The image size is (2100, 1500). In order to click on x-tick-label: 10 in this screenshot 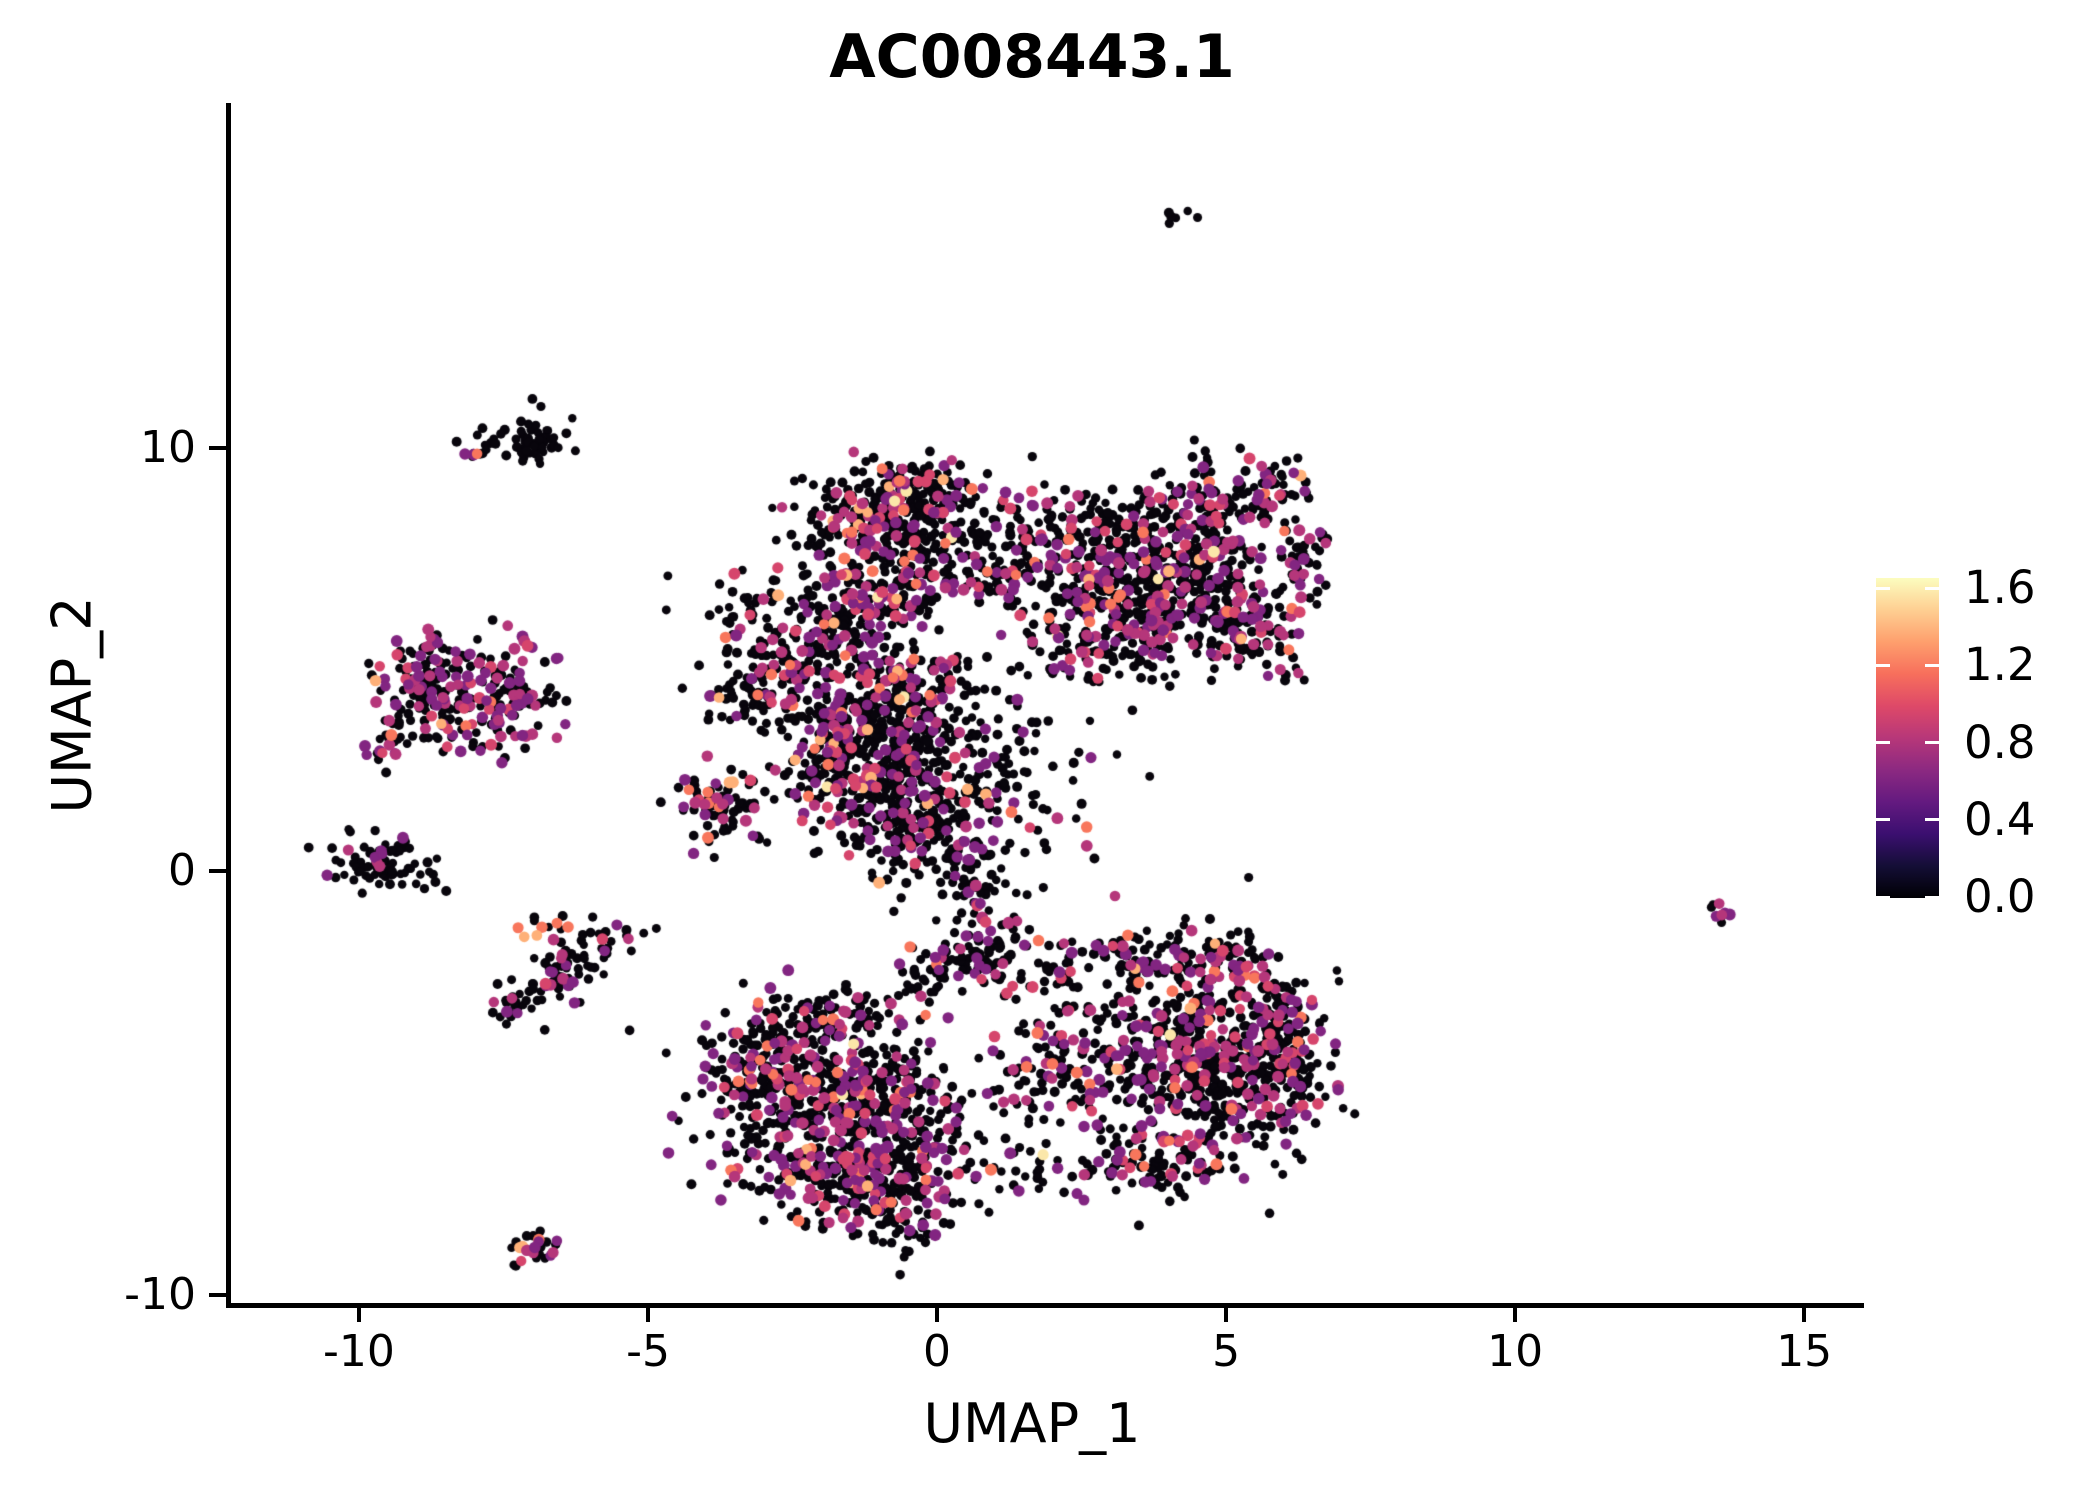, I will do `click(1515, 1351)`.